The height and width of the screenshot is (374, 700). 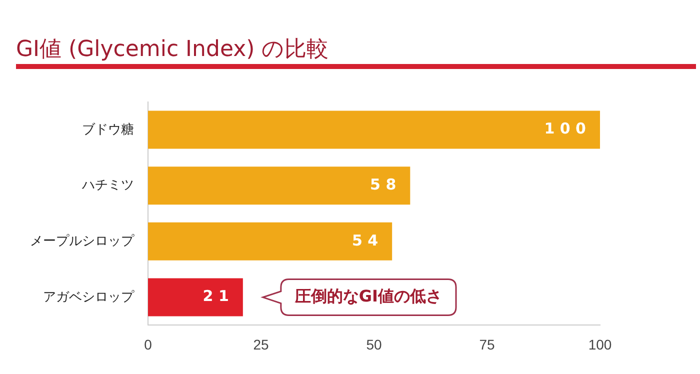 I want to click on x-tick-label: 50, so click(x=374, y=344).